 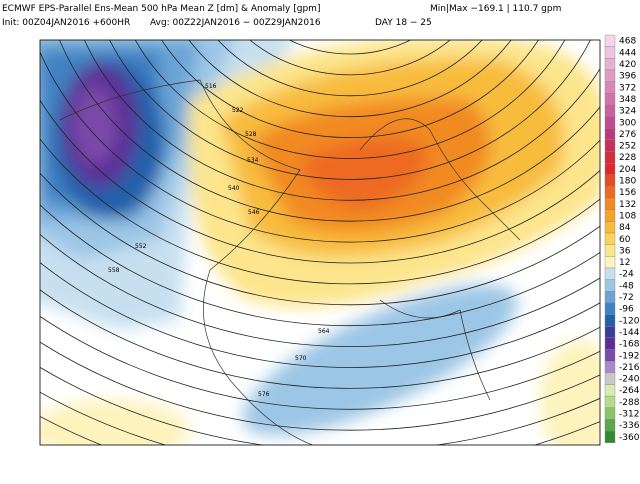 I want to click on minmax: Min|Max −169.1 | 110.7 gpm, so click(x=495, y=9).